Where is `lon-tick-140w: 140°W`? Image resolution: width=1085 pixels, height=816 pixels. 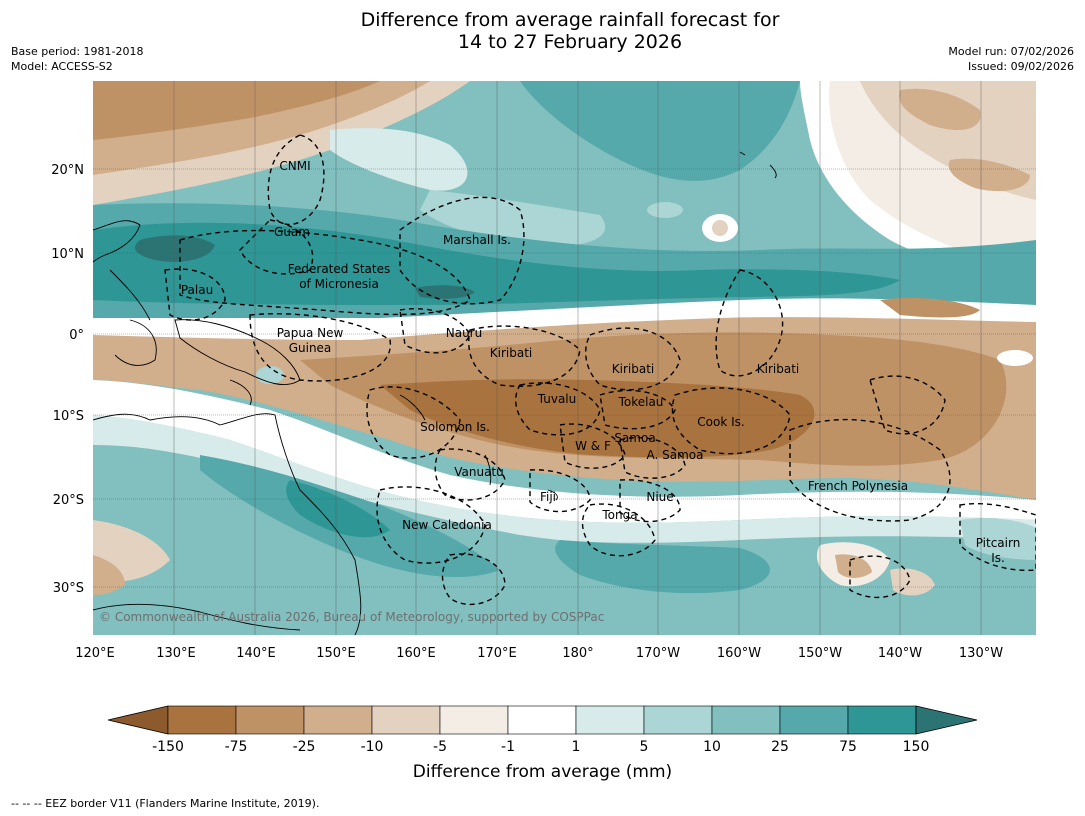
lon-tick-140w: 140°W is located at coordinates (900, 653).